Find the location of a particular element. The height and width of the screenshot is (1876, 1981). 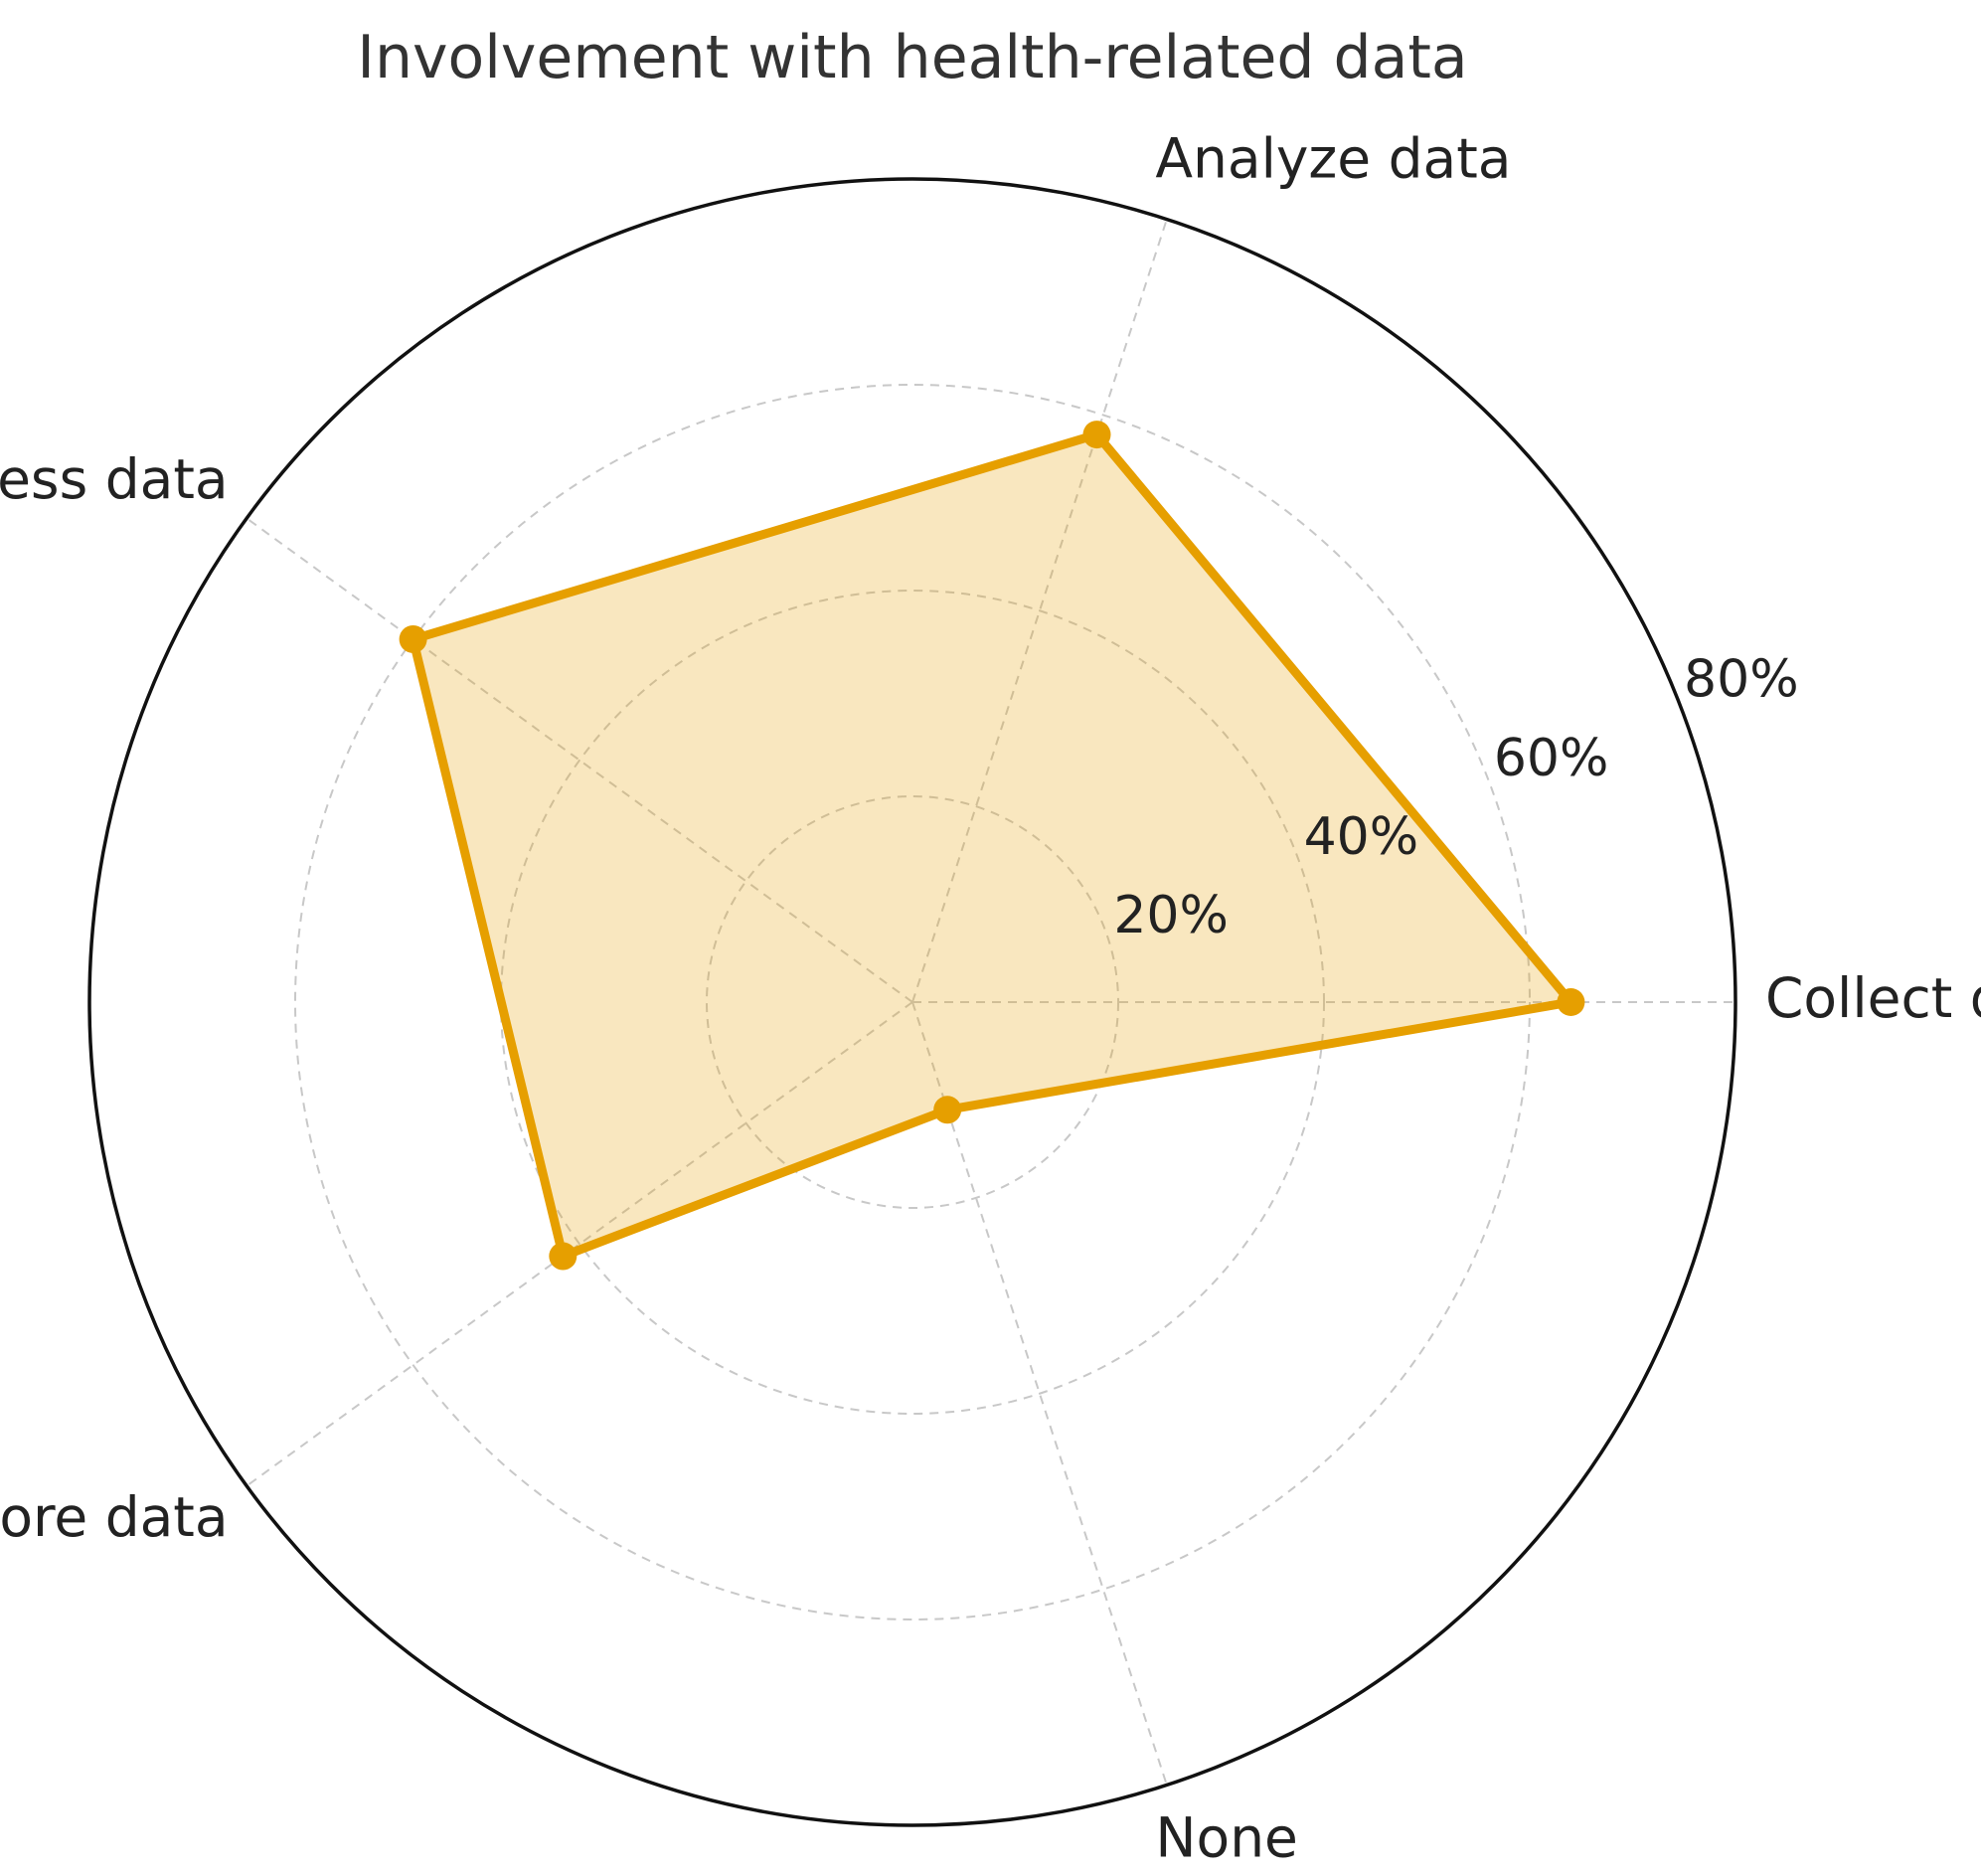

r-tick-label: 40% is located at coordinates (1361, 837).